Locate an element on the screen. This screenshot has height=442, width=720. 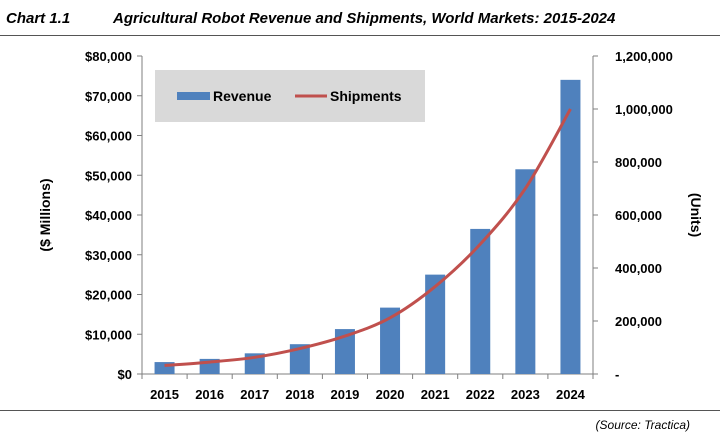
chart-number: Chart 1.1 is located at coordinates (38, 18).